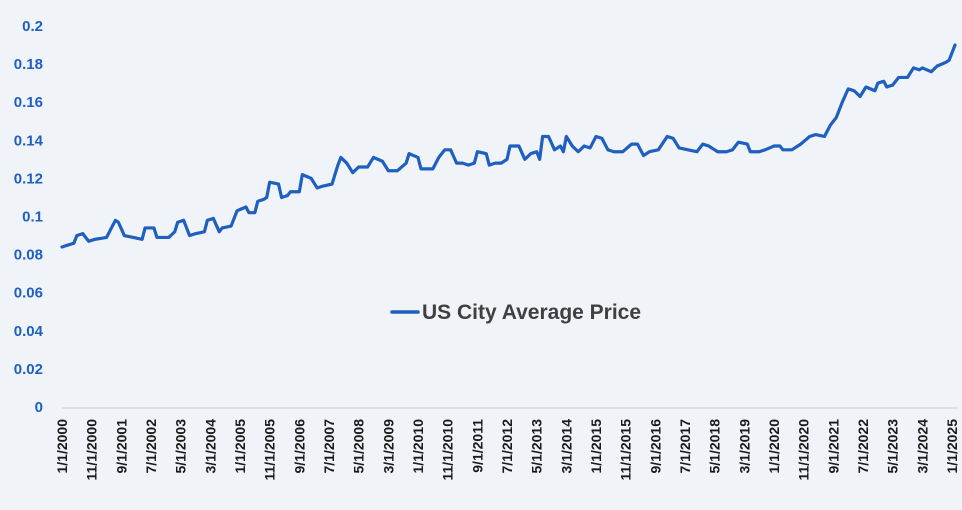  I want to click on y-tick-label: 0.06, so click(28, 293).